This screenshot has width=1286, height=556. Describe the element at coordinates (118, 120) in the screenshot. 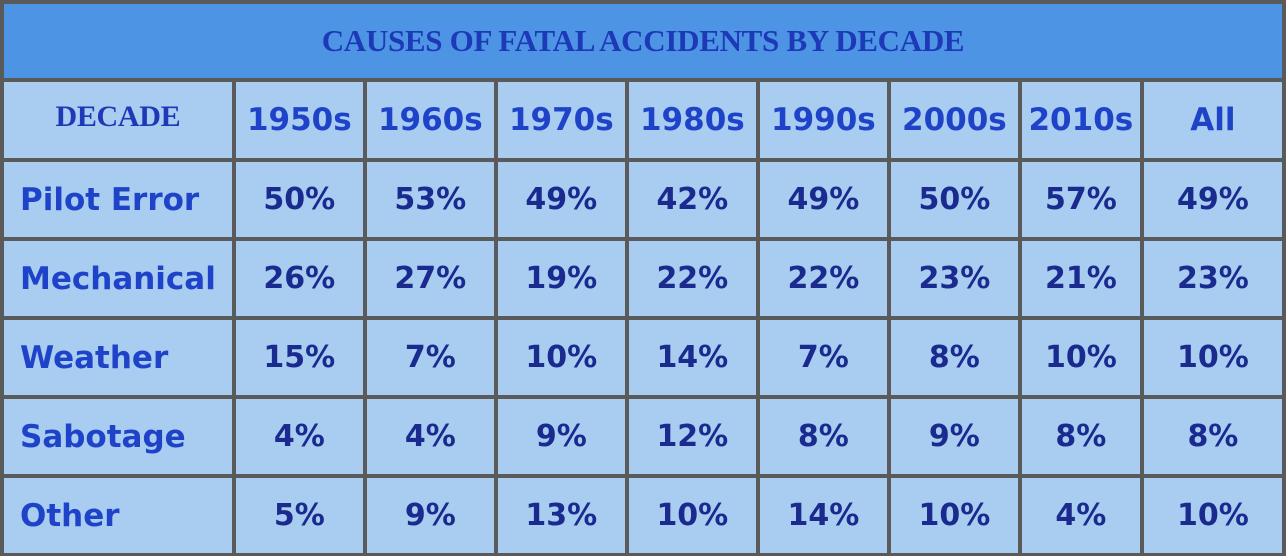

I see `decade-header-label: DECADE` at that location.